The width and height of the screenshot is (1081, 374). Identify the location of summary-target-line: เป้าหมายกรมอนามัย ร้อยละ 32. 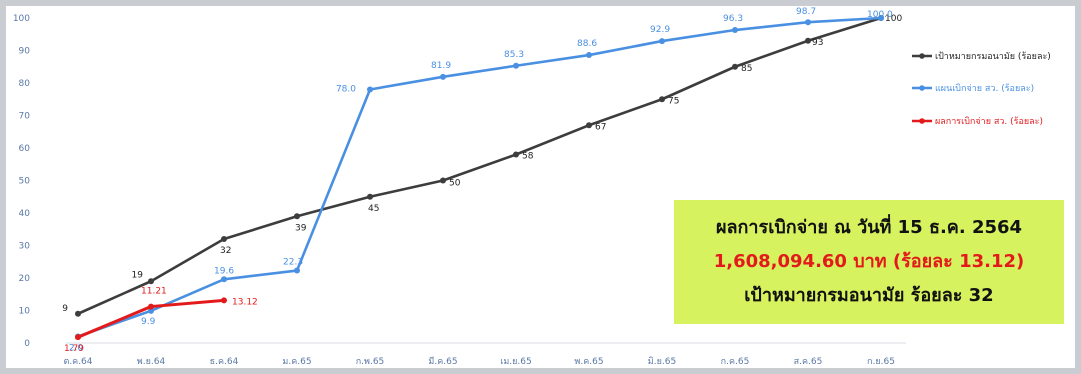
(869, 295).